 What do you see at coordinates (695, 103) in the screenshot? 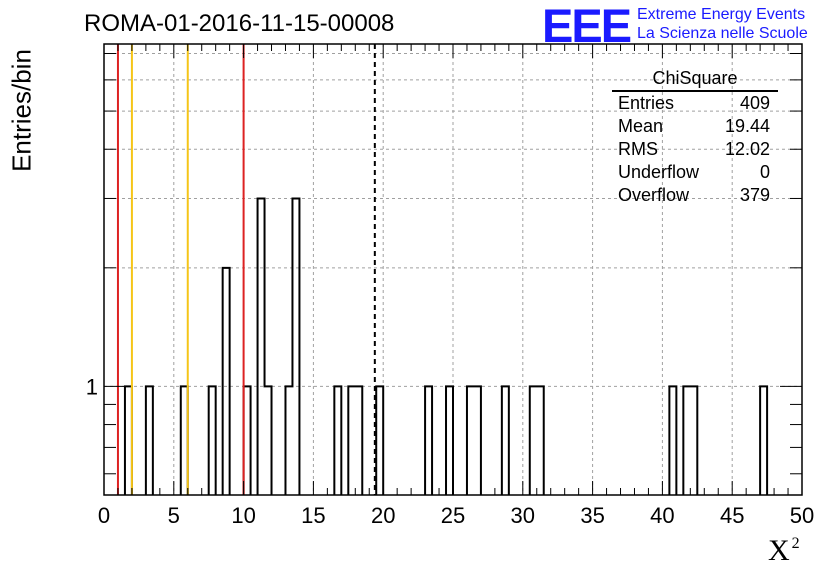
I see `stats-row-entries: Entries 409` at bounding box center [695, 103].